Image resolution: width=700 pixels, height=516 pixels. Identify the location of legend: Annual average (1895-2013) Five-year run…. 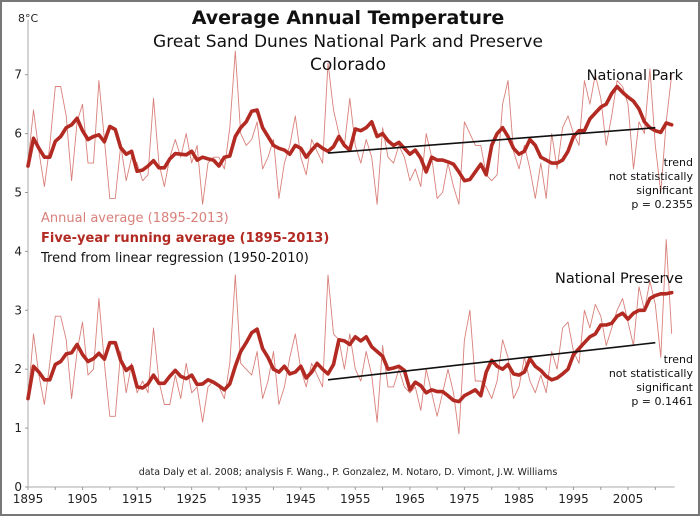
(184, 238).